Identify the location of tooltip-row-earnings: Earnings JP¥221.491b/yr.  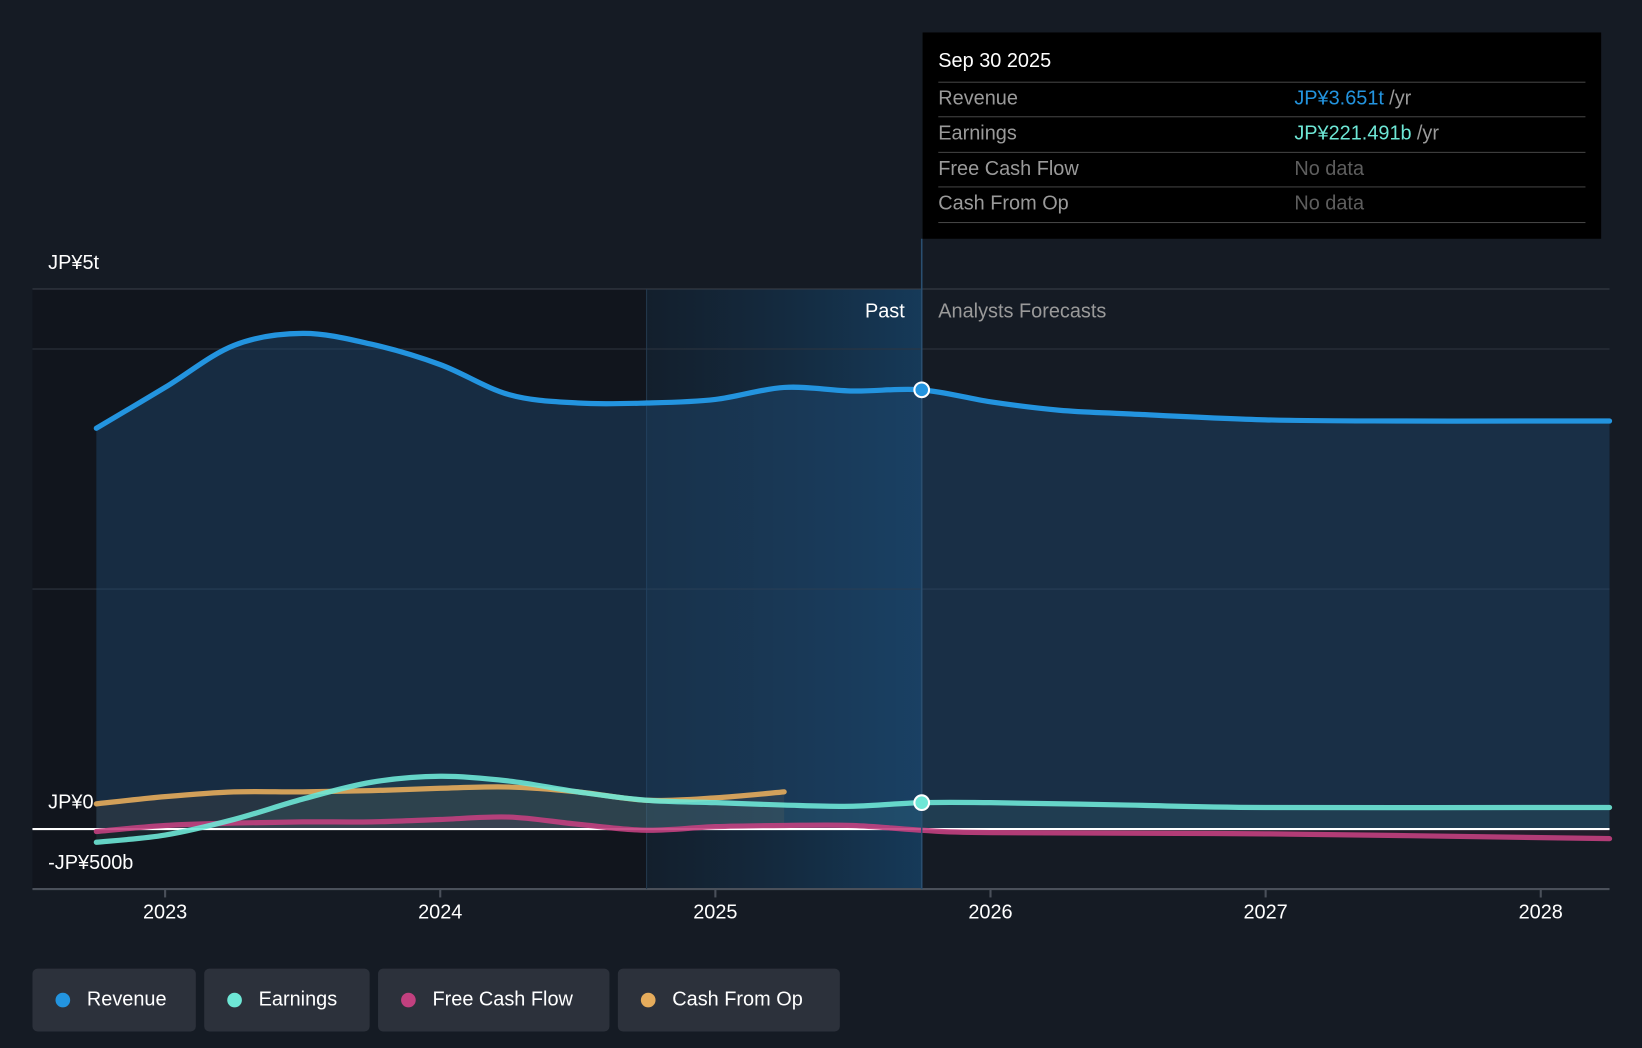
(1262, 134).